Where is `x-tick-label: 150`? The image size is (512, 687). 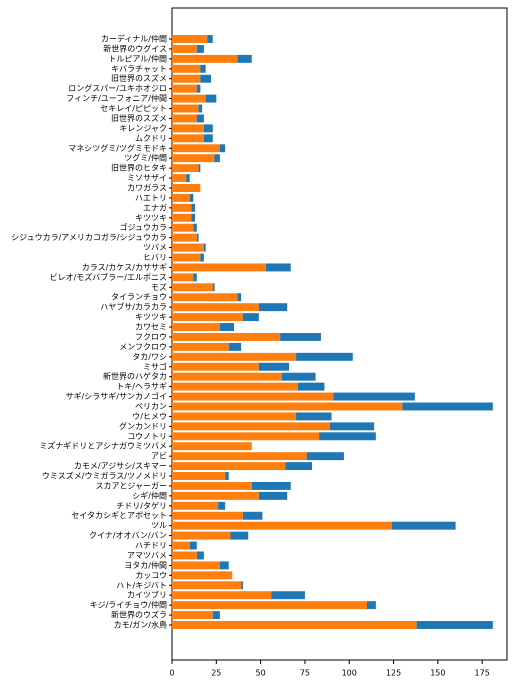 x-tick-label: 150 is located at coordinates (437, 673).